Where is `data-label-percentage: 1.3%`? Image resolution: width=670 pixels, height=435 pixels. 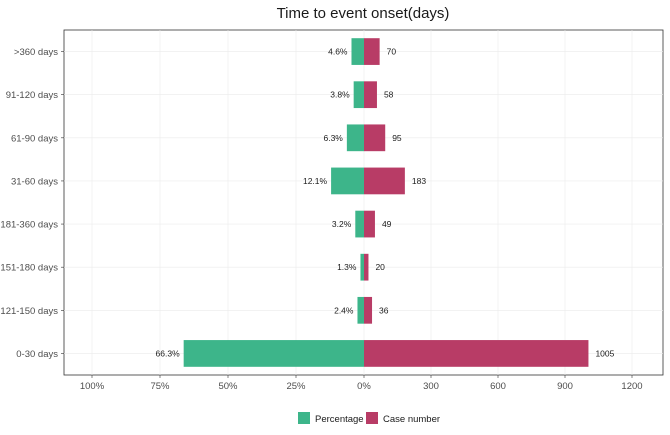
data-label-percentage: 1.3% is located at coordinates (347, 267).